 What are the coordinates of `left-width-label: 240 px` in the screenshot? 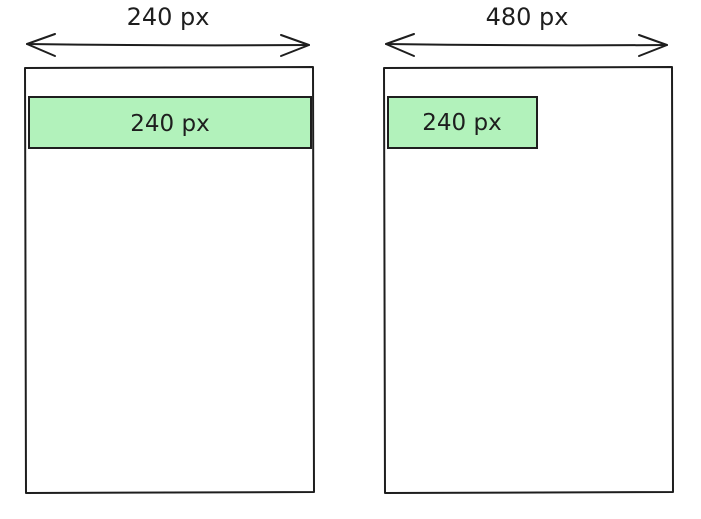 It's located at (168, 17).